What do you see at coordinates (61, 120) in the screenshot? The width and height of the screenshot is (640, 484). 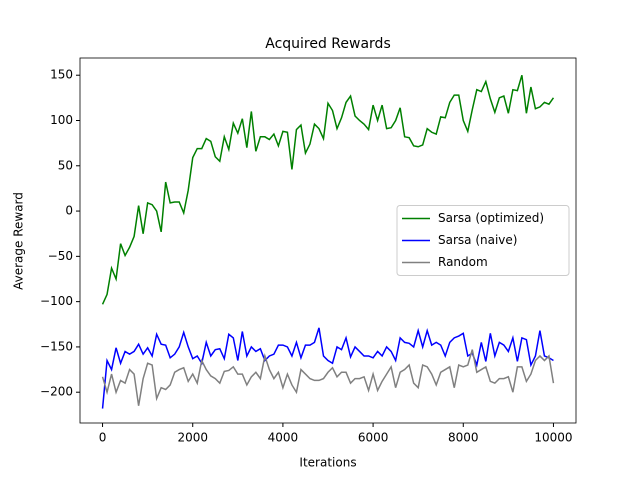 I see `y-tick-label: 100` at bounding box center [61, 120].